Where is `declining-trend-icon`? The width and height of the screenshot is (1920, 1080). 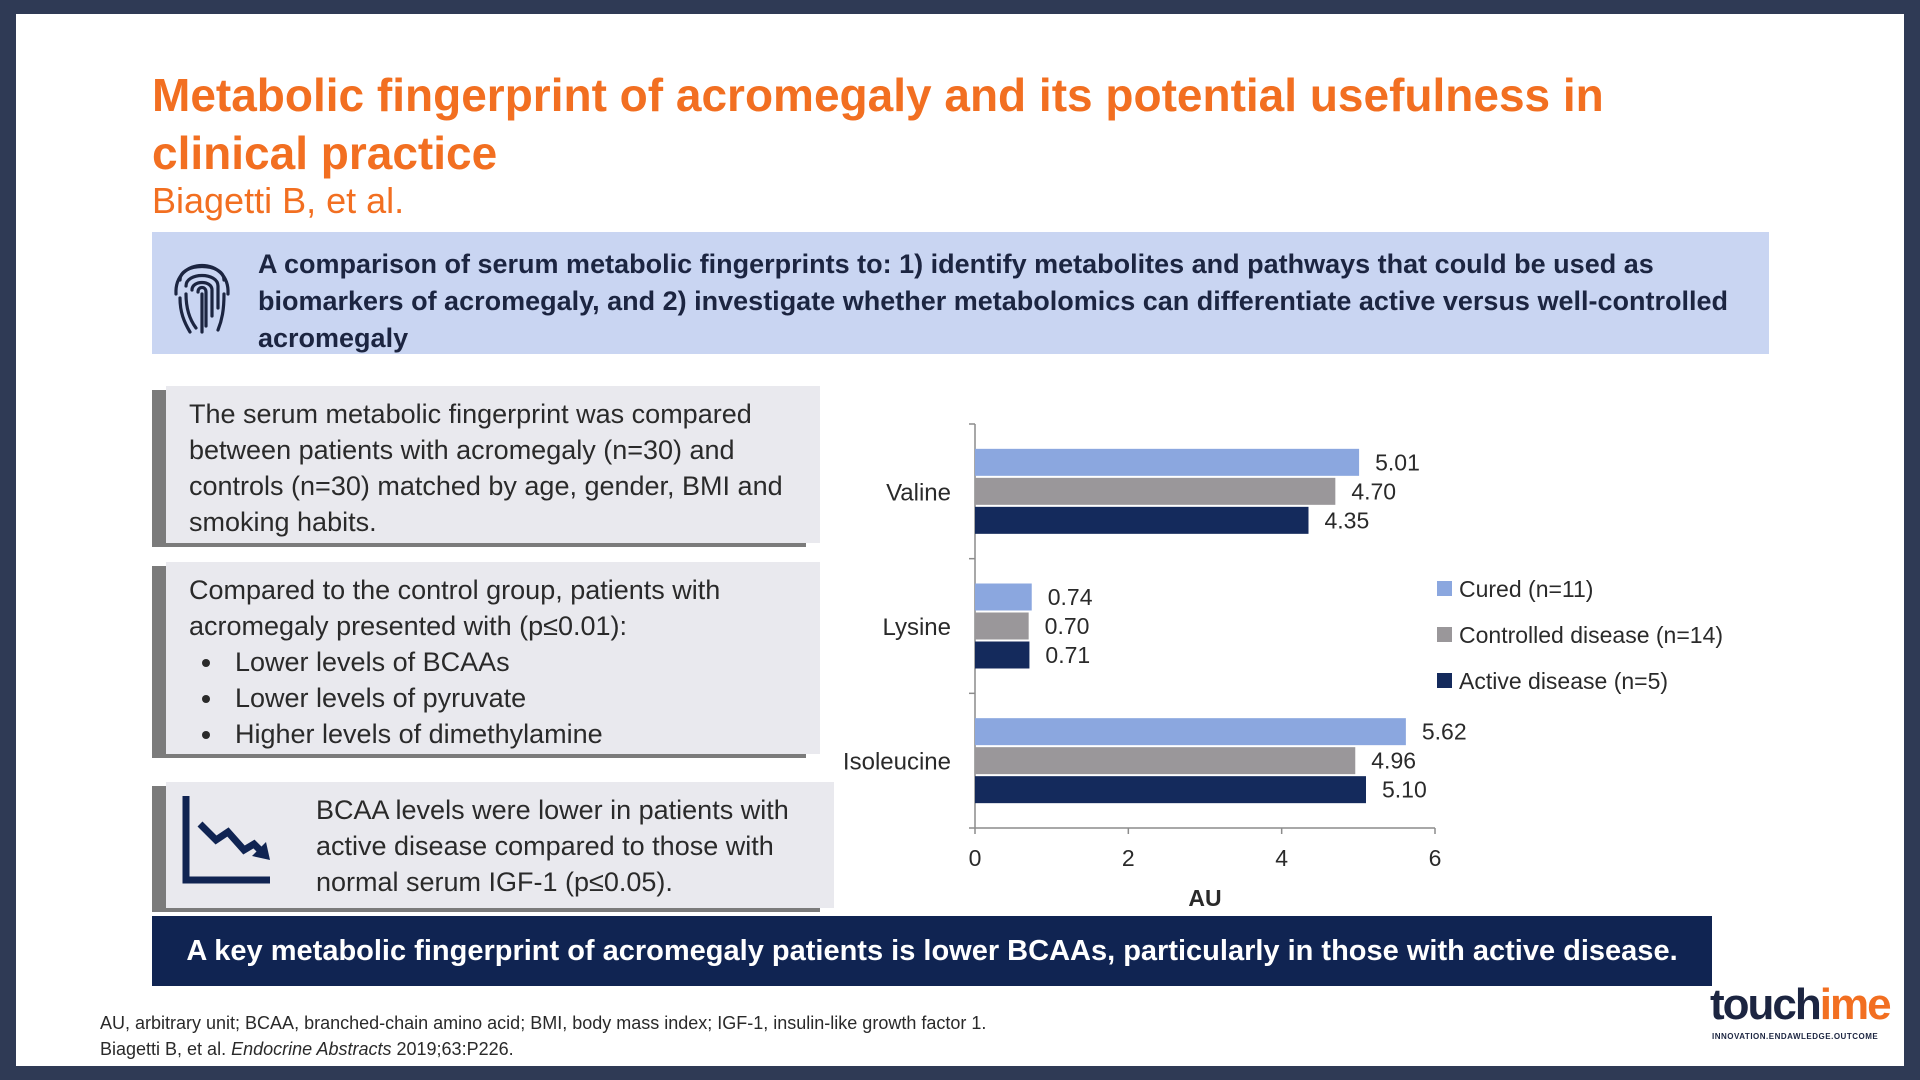
declining-trend-icon is located at coordinates (226, 840).